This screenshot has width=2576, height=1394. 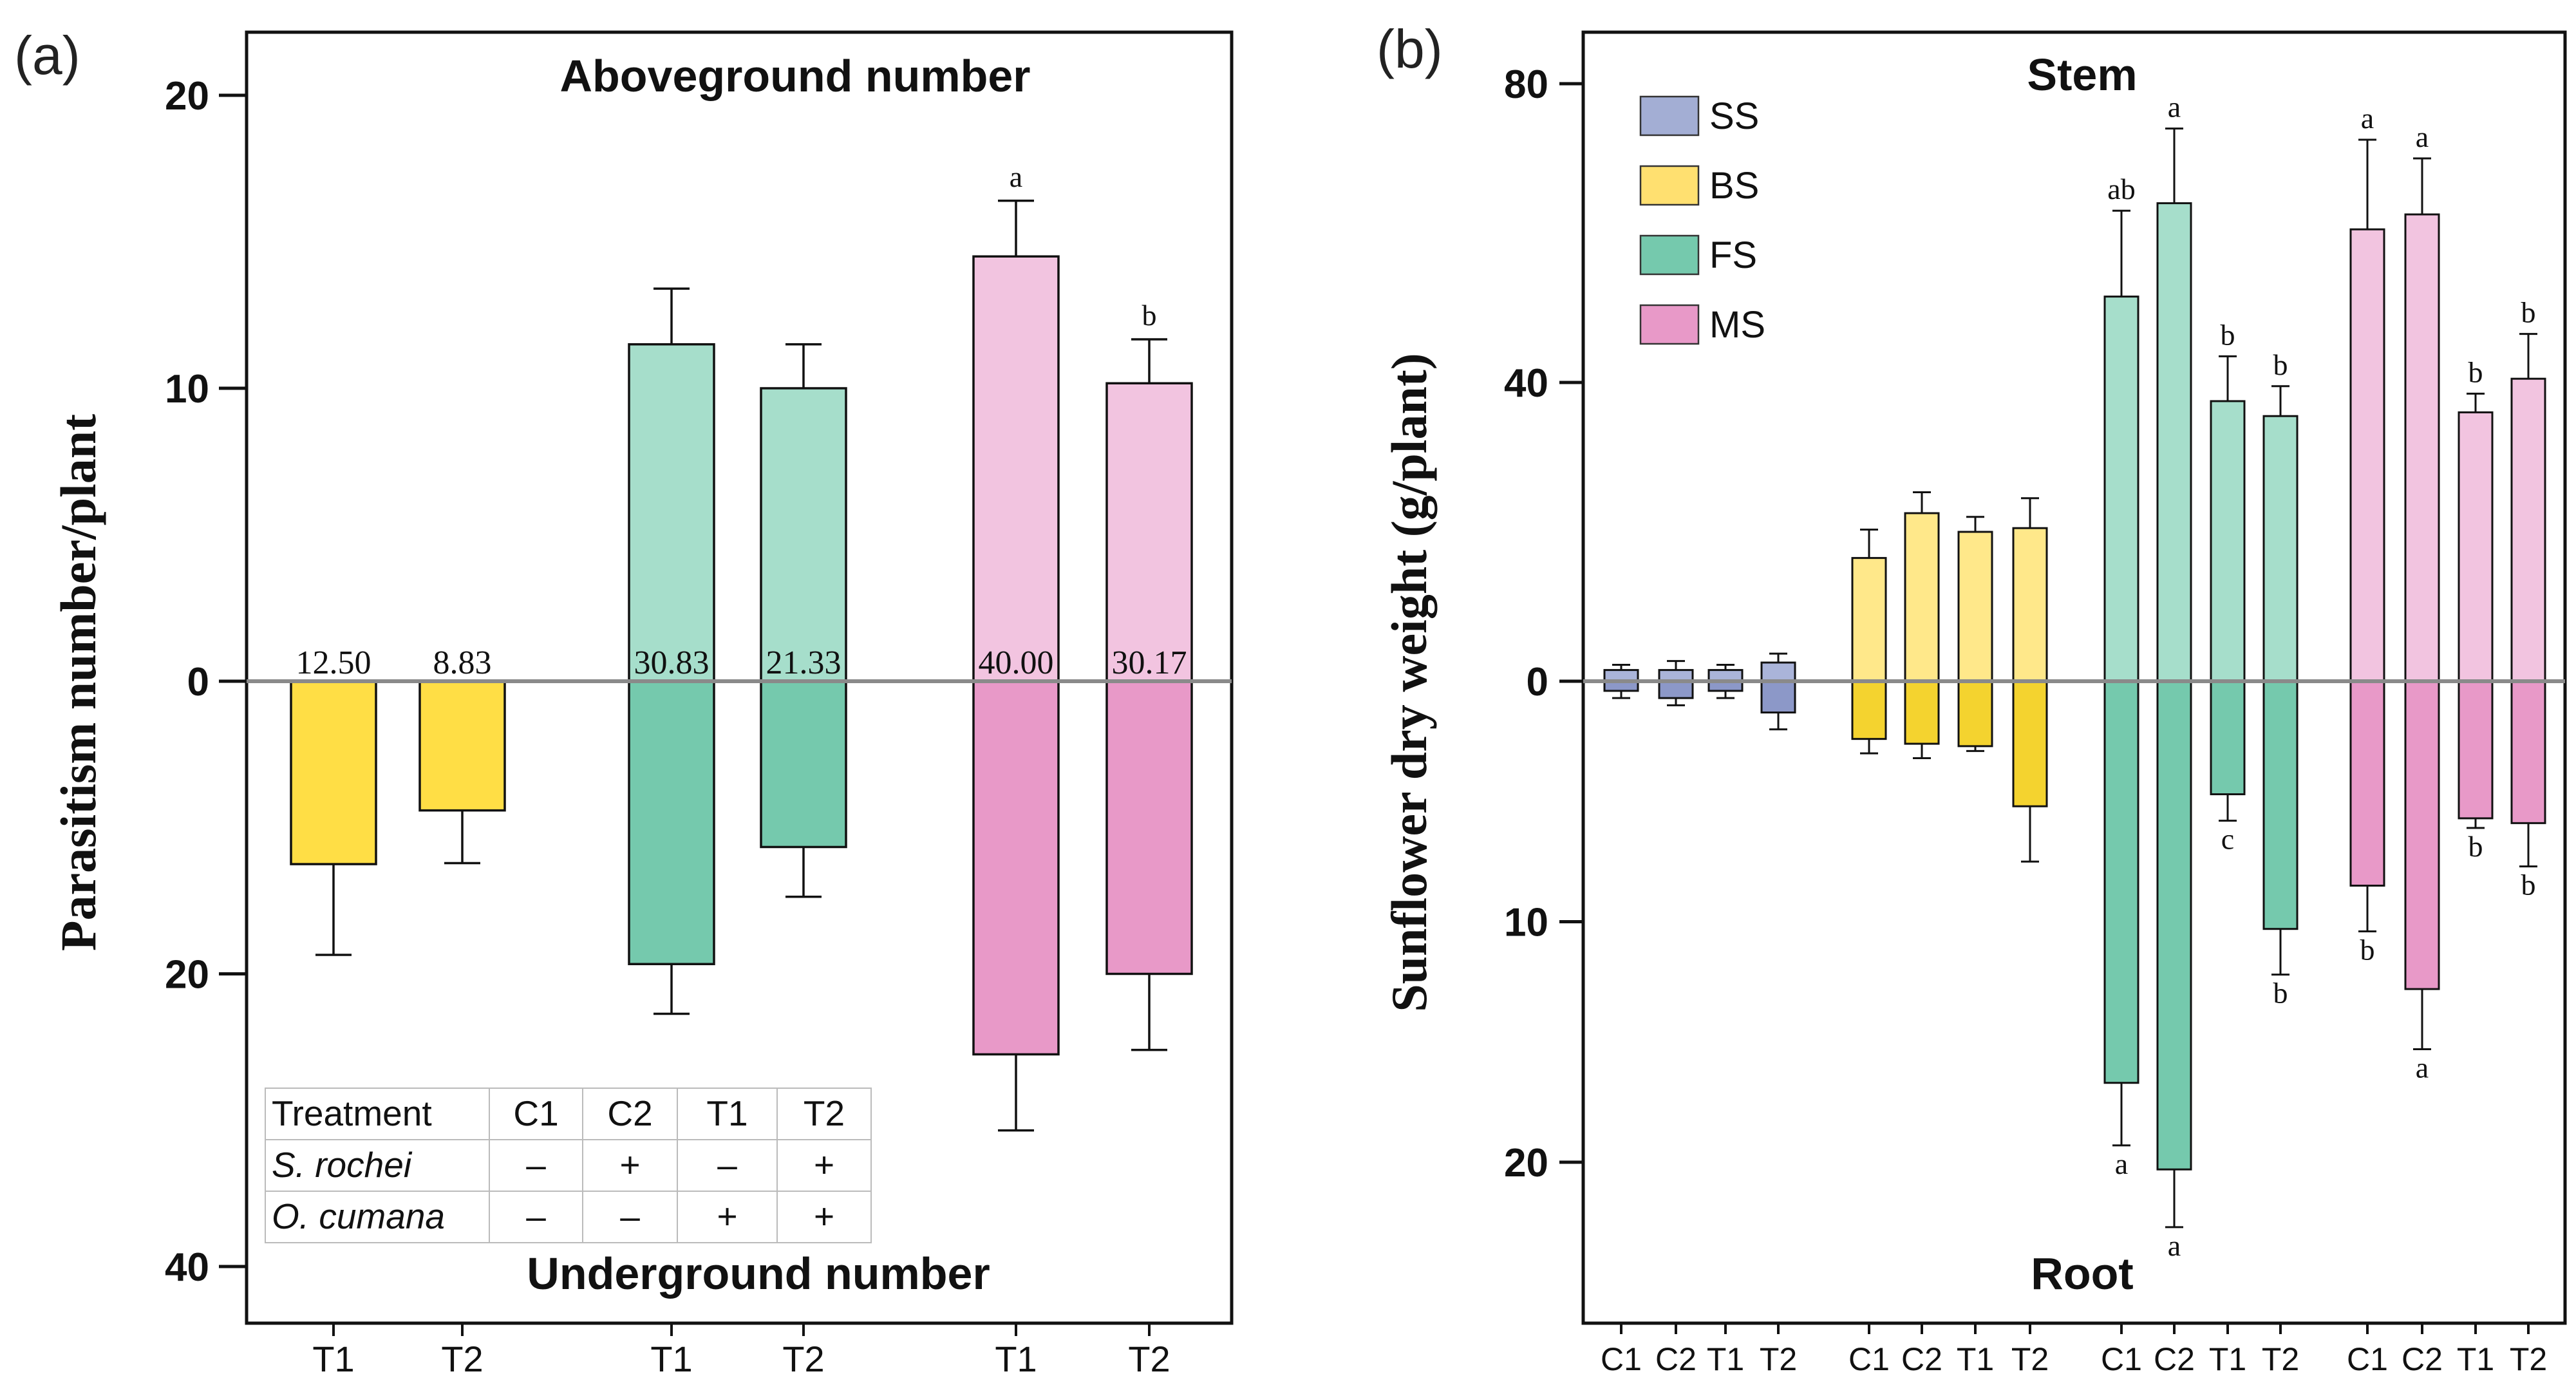 I want to click on panel-b-ytick-label: 40, so click(x=1526, y=383).